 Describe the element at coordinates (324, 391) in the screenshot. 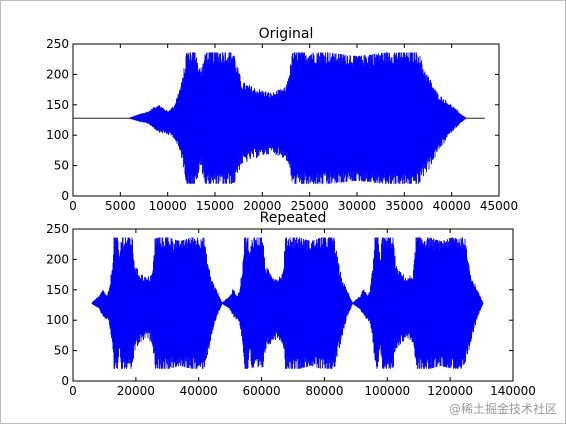

I see `x-tick-label: 80000` at that location.